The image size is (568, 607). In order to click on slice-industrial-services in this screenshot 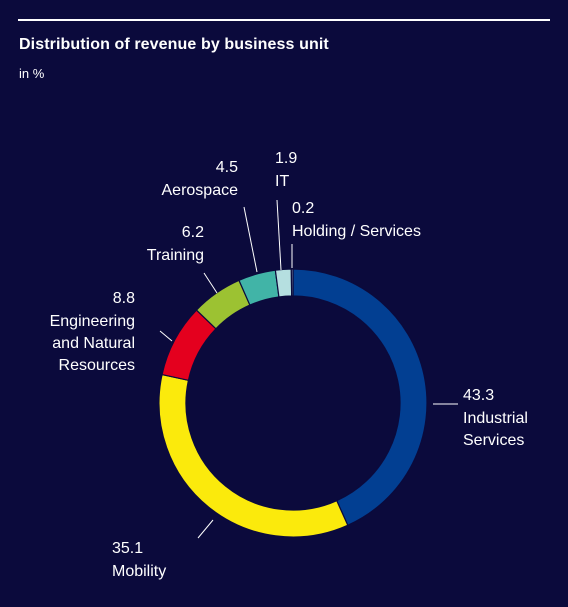, I will do `click(360, 397)`.